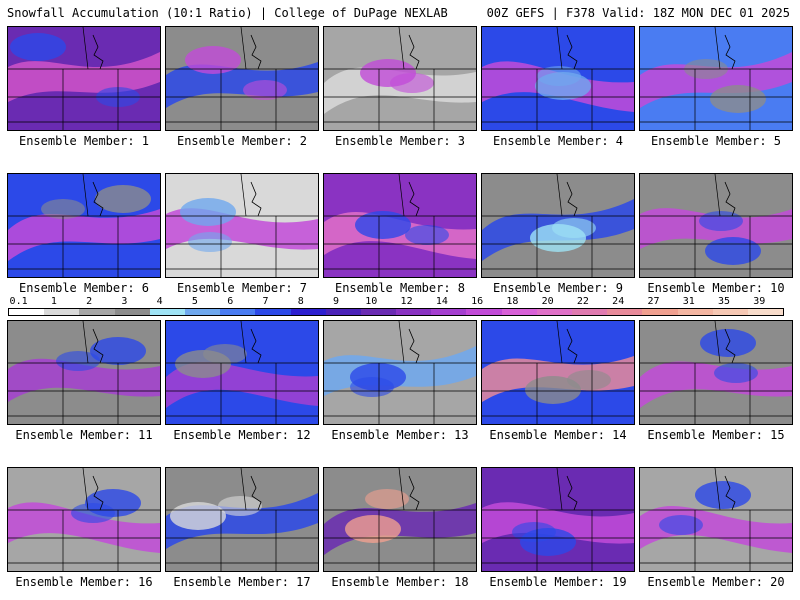 The height and width of the screenshot is (600, 800). Describe the element at coordinates (84, 582) in the screenshot. I see `member-caption: Ensemble Member: 16` at that location.